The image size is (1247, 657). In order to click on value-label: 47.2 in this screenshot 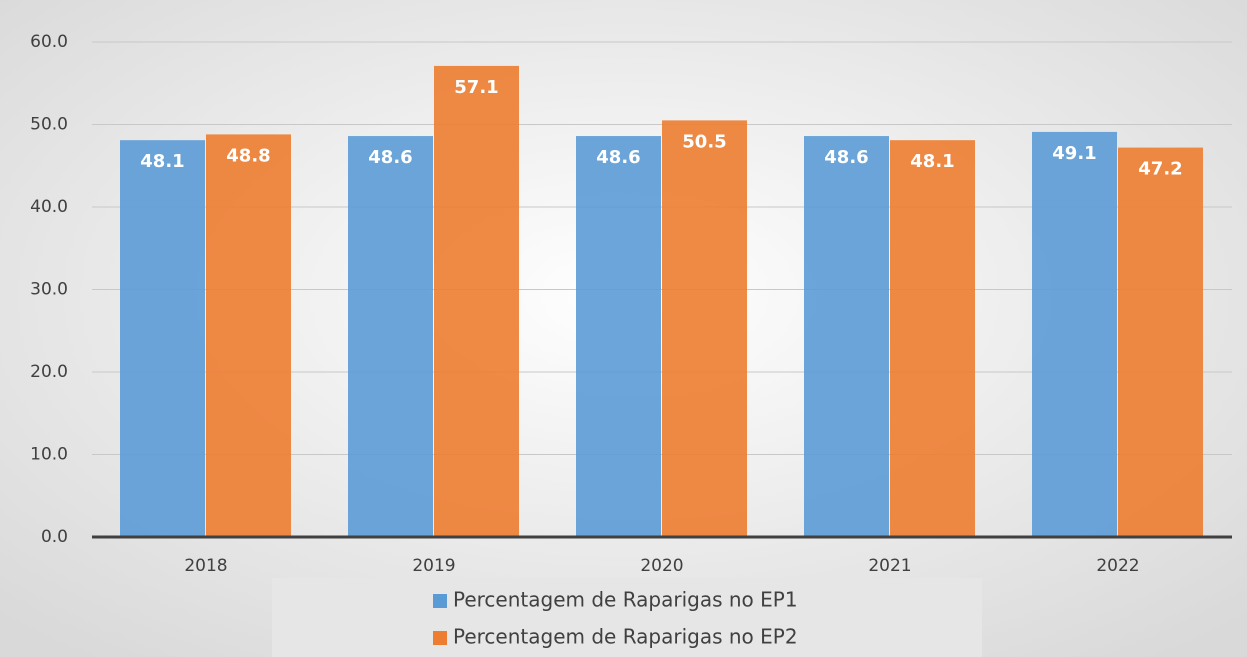, I will do `click(1160, 169)`.